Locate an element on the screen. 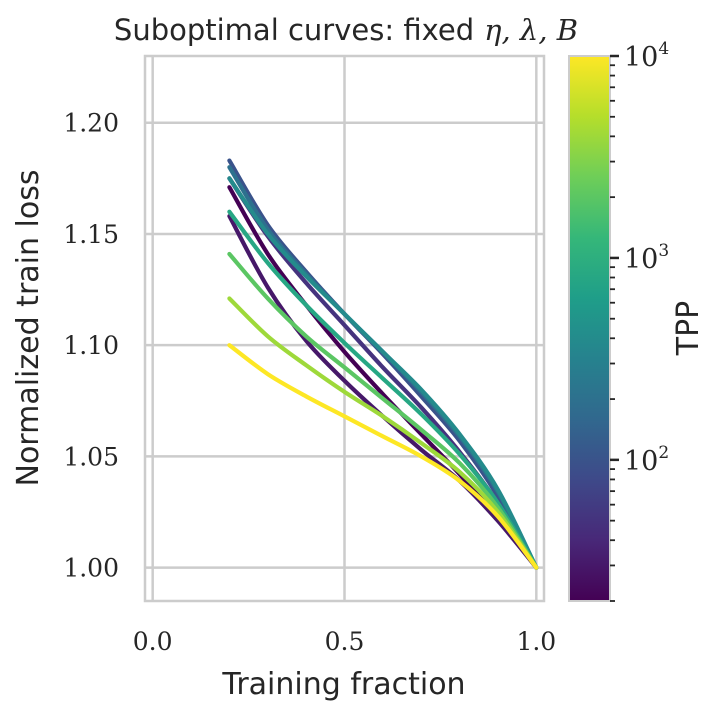  x-tick-label: 0.5 is located at coordinates (345, 641).